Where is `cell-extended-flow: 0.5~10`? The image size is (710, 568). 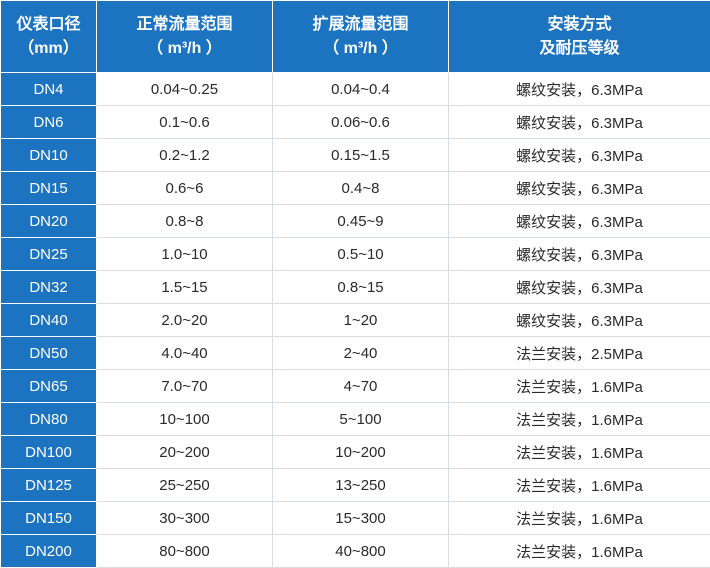
cell-extended-flow: 0.5~10 is located at coordinates (360, 254).